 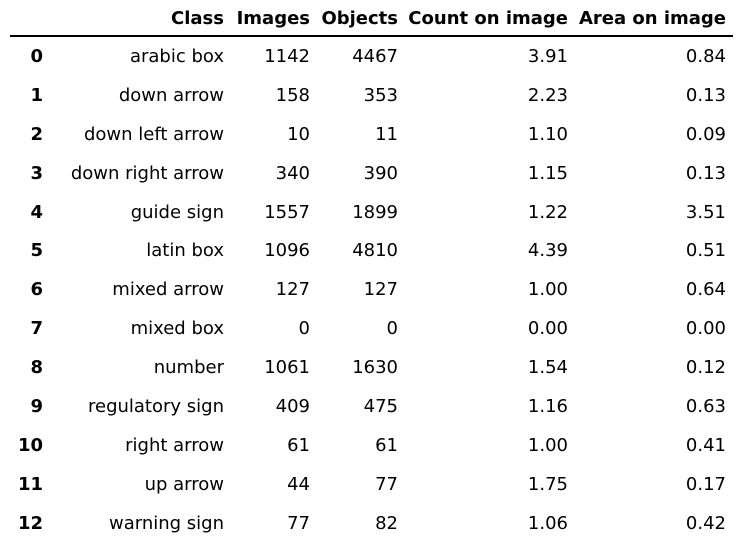 I want to click on cell-count-on-image: 1.15, so click(x=547, y=173).